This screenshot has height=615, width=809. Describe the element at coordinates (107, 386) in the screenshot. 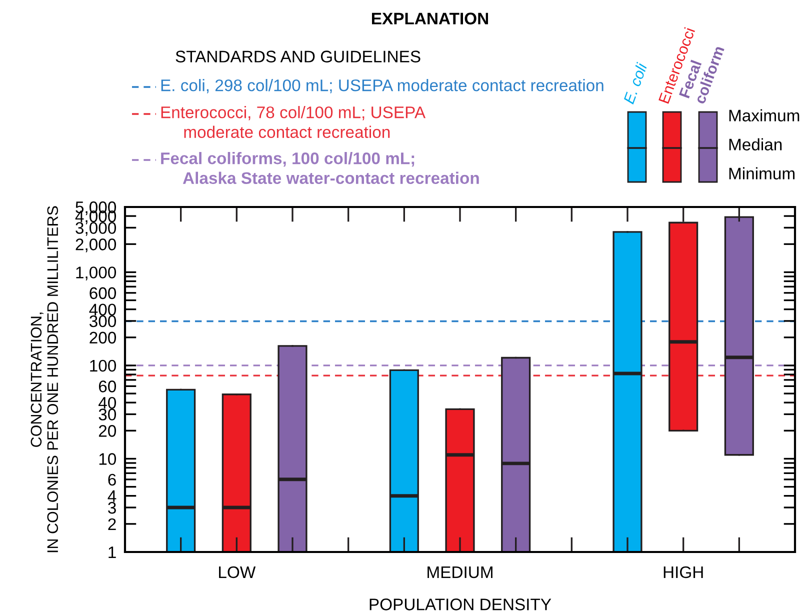

I see `y-tick-label: 60` at that location.